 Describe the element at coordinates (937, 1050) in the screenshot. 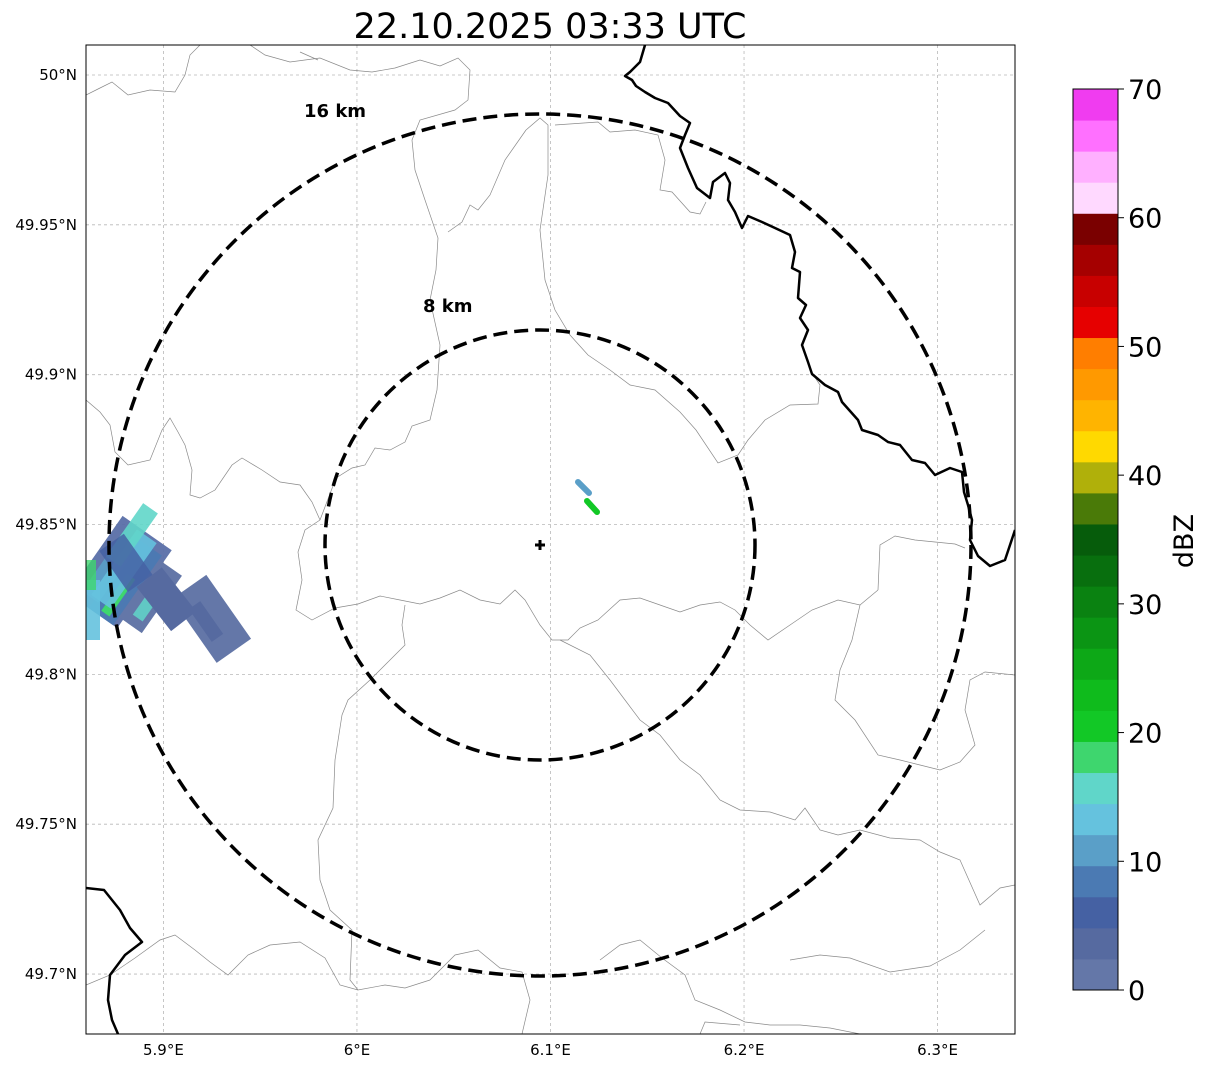

I see `lon-tick-label: 6.3°E` at that location.